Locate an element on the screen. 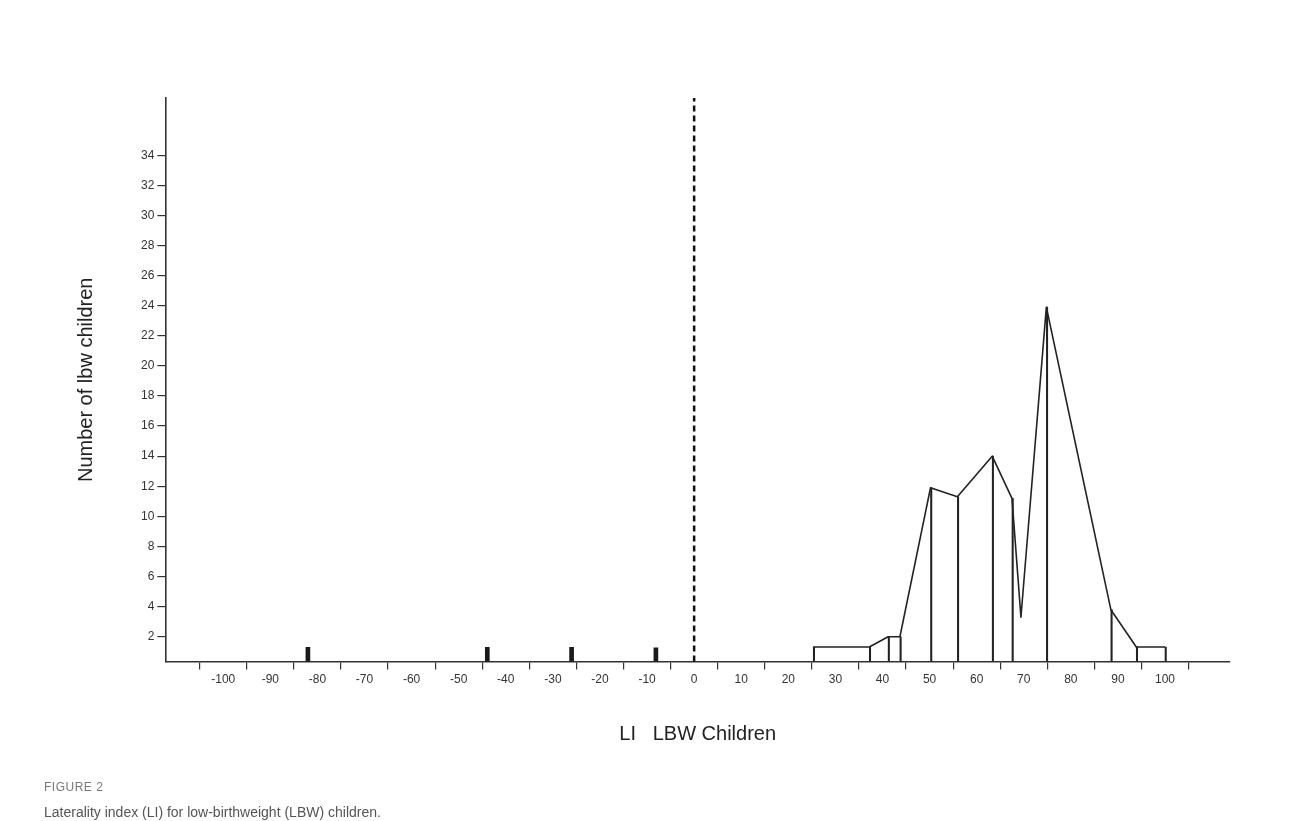  x-tick-label: -70 is located at coordinates (364, 679).